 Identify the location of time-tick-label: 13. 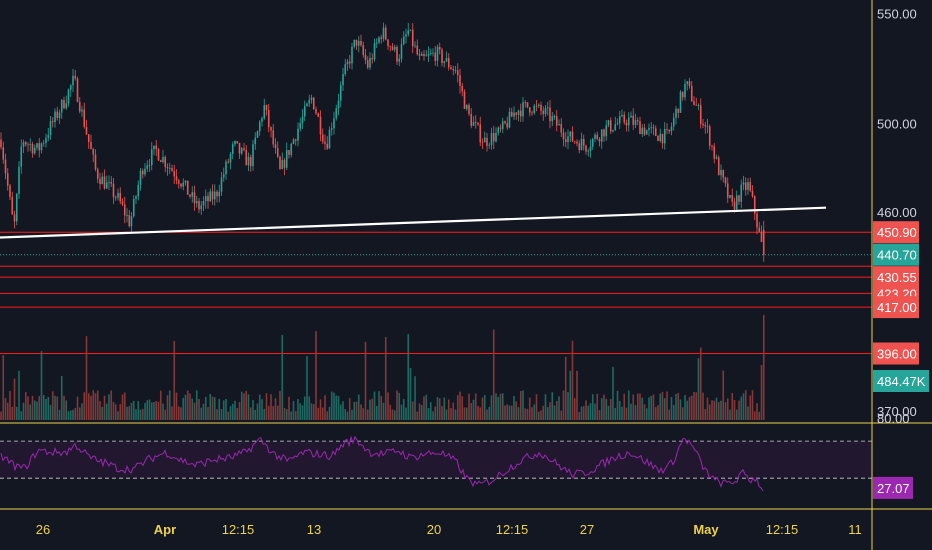
(314, 529).